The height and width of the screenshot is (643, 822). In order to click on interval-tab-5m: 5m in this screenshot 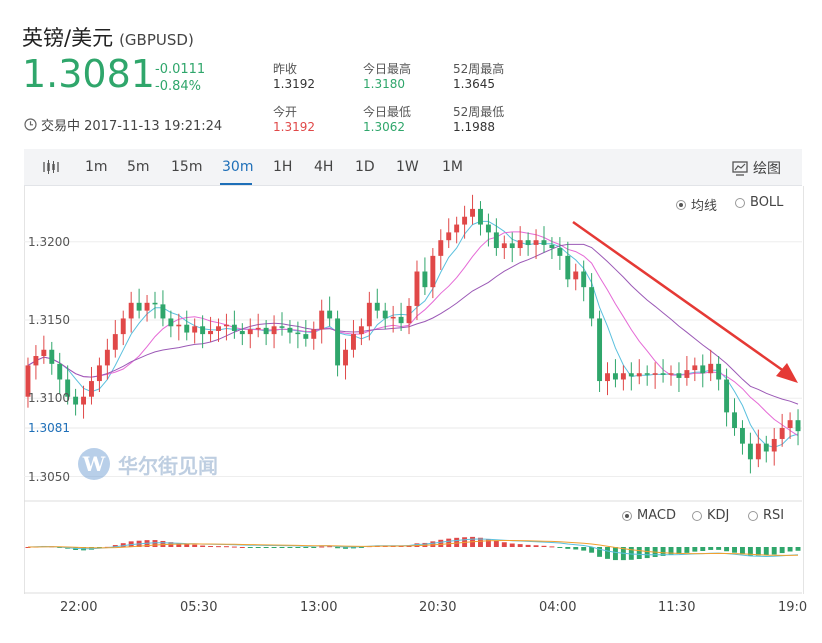, I will do `click(138, 167)`.